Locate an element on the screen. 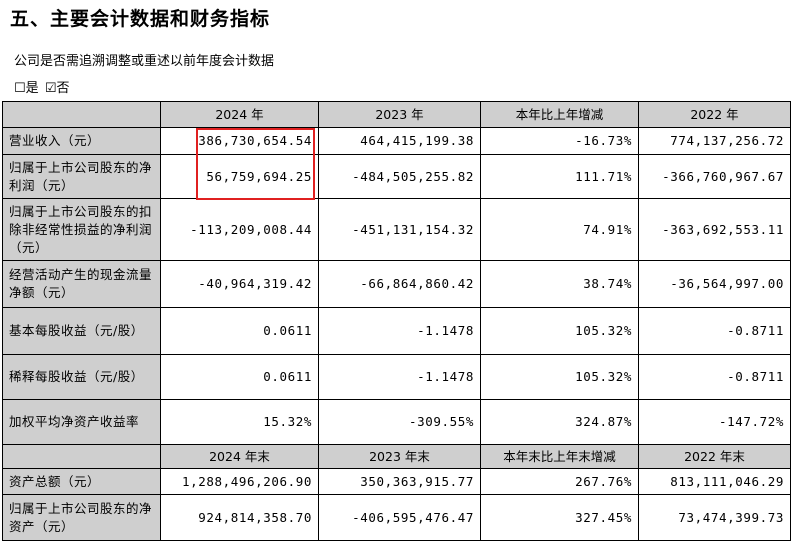 The width and height of the screenshot is (800, 559). option-yes: ☐是 is located at coordinates (26, 88).